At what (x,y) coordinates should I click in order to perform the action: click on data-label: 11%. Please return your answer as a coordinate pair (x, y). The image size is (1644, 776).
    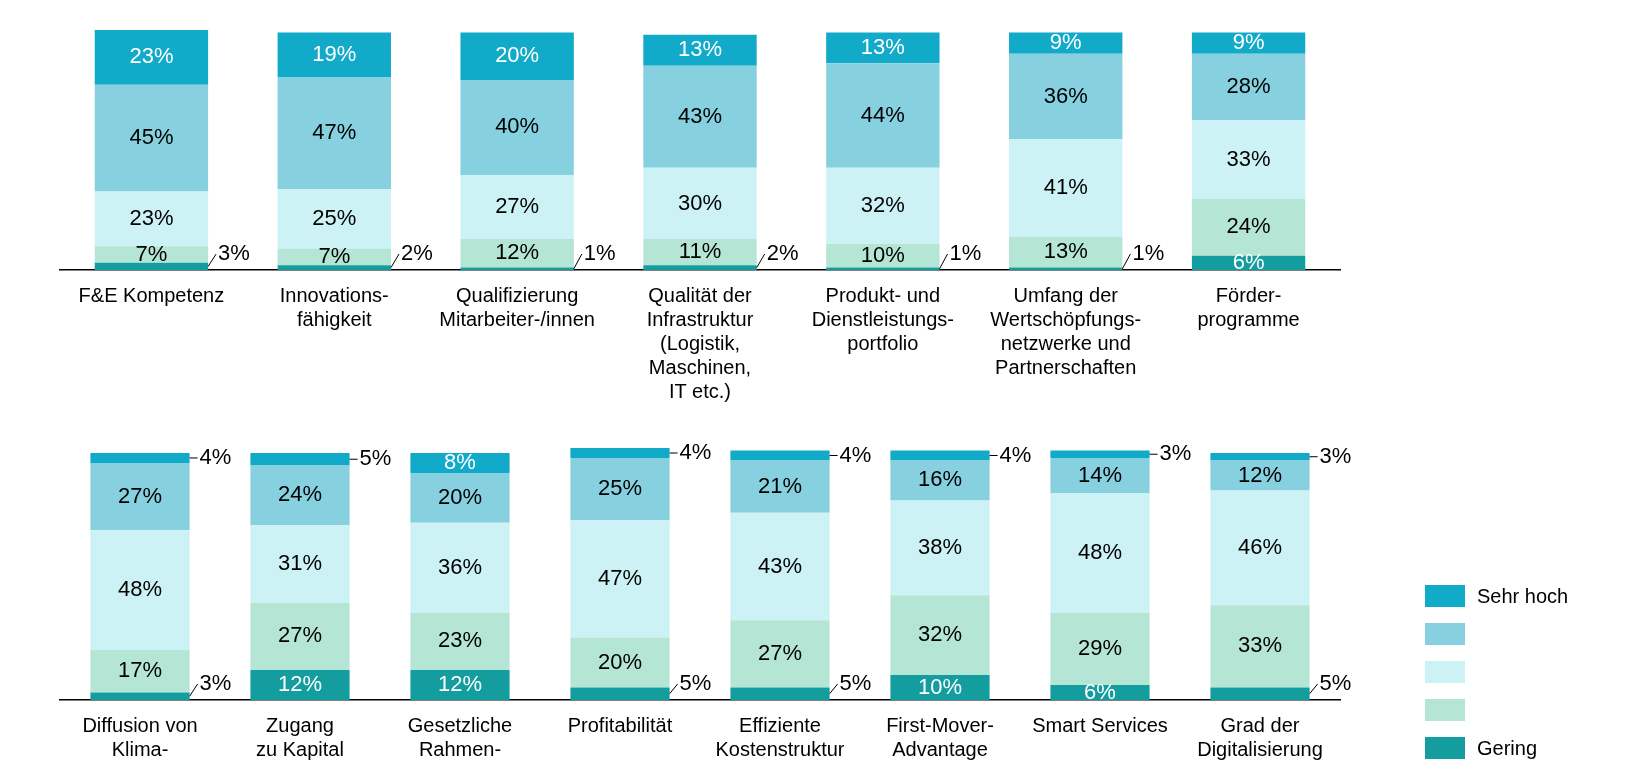
    Looking at the image, I should click on (700, 251).